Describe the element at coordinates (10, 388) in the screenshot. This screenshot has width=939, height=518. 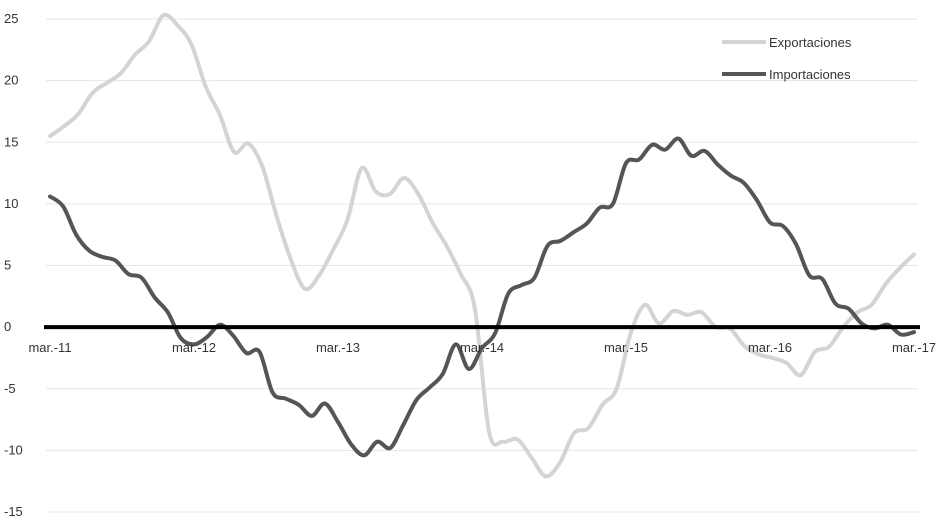
I see `y-tick-label: -5` at that location.